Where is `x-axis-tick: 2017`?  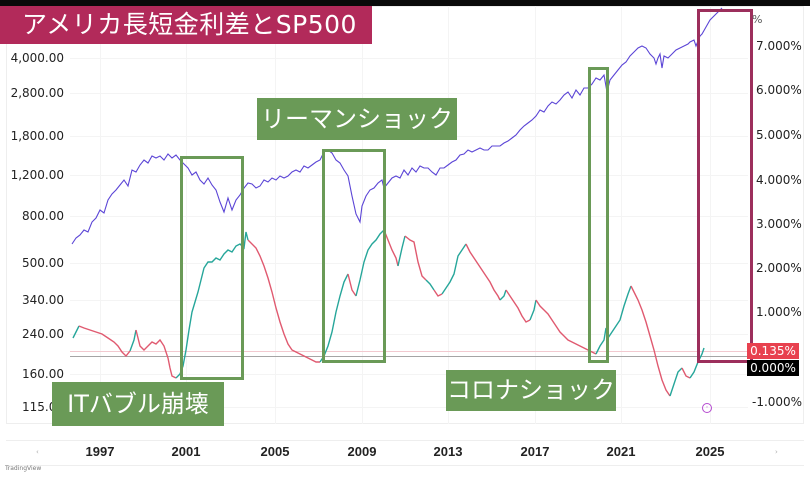
x-axis-tick: 2017 is located at coordinates (535, 451).